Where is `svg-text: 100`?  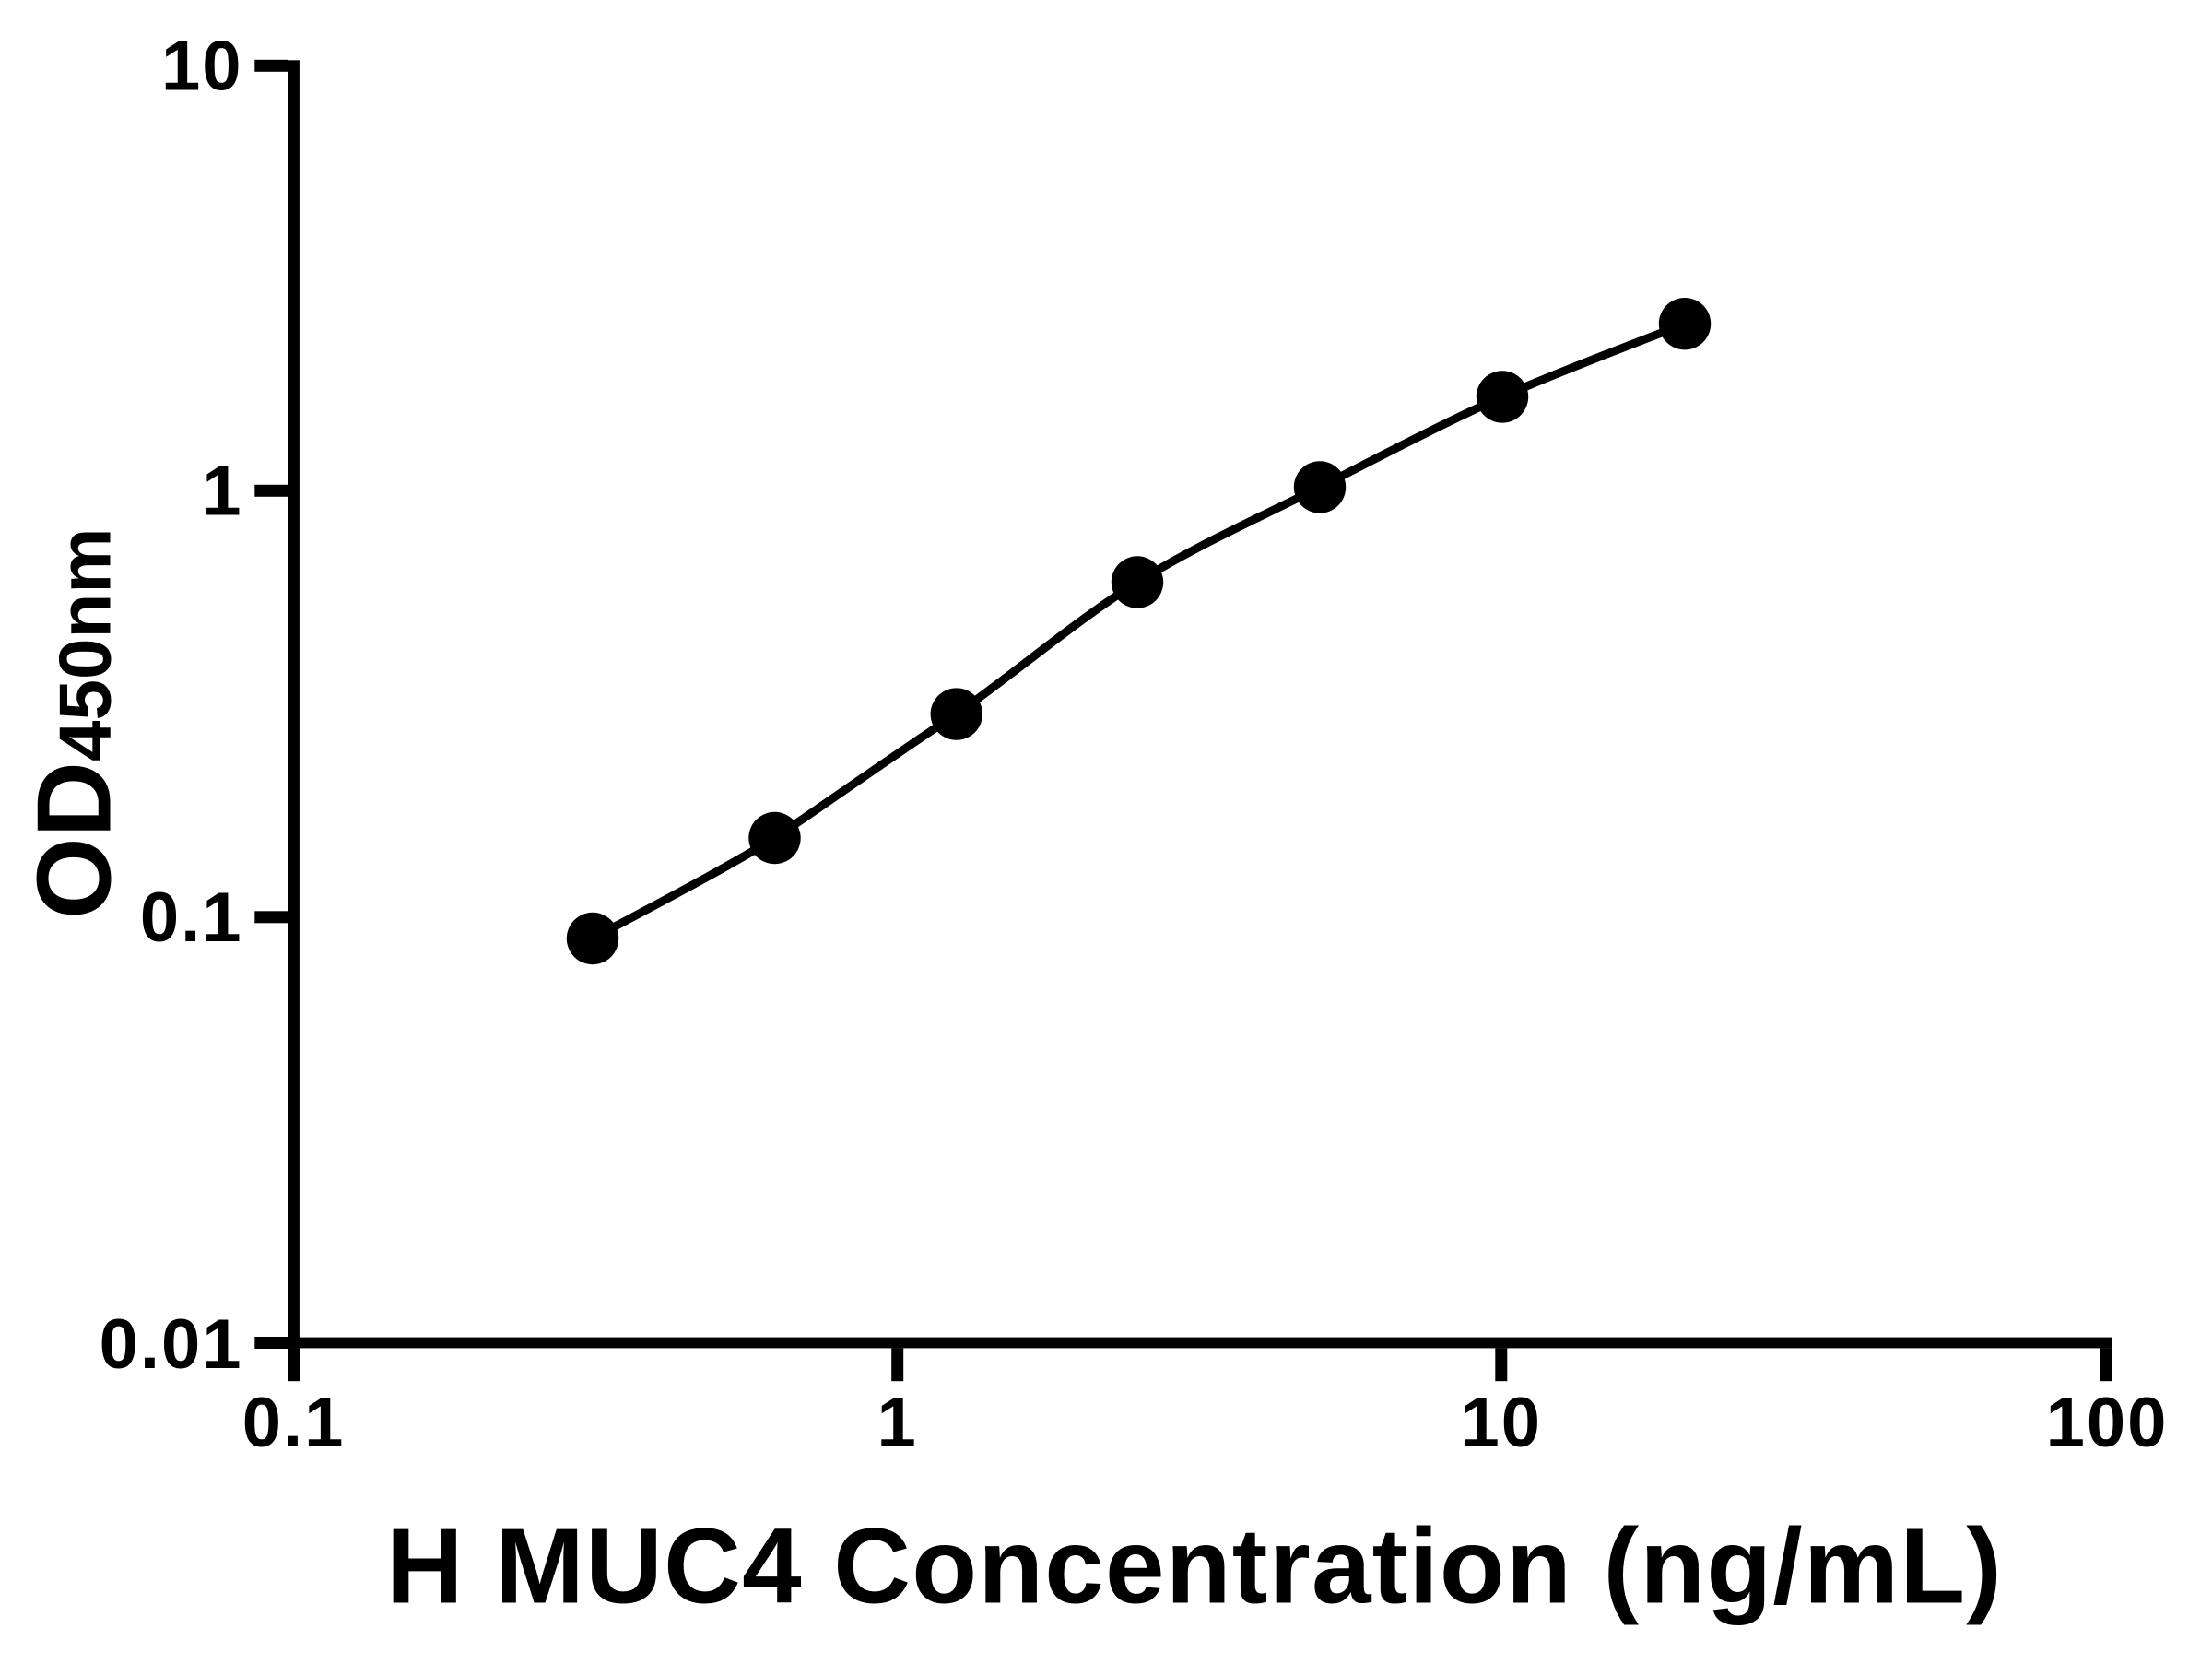 svg-text: 100 is located at coordinates (2107, 1423).